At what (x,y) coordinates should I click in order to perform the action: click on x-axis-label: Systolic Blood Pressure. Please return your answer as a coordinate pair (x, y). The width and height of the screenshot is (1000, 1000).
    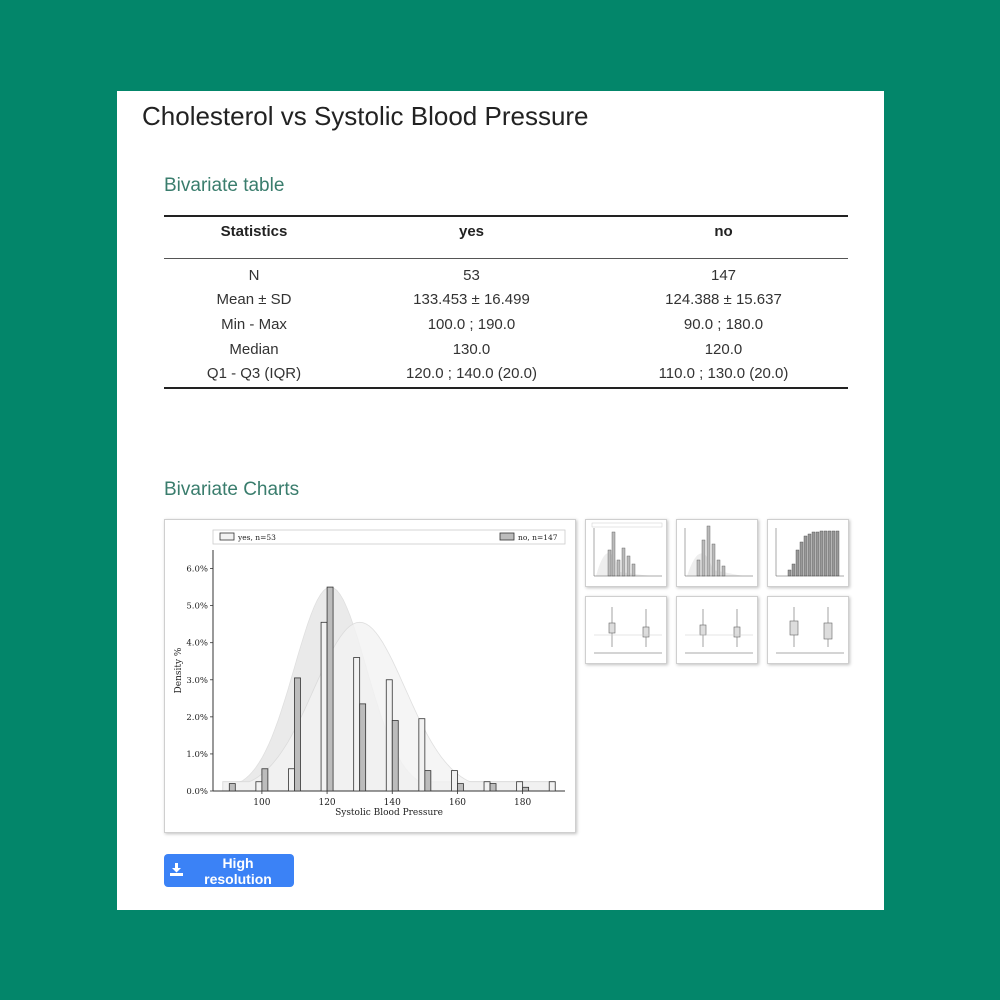
    Looking at the image, I should click on (389, 813).